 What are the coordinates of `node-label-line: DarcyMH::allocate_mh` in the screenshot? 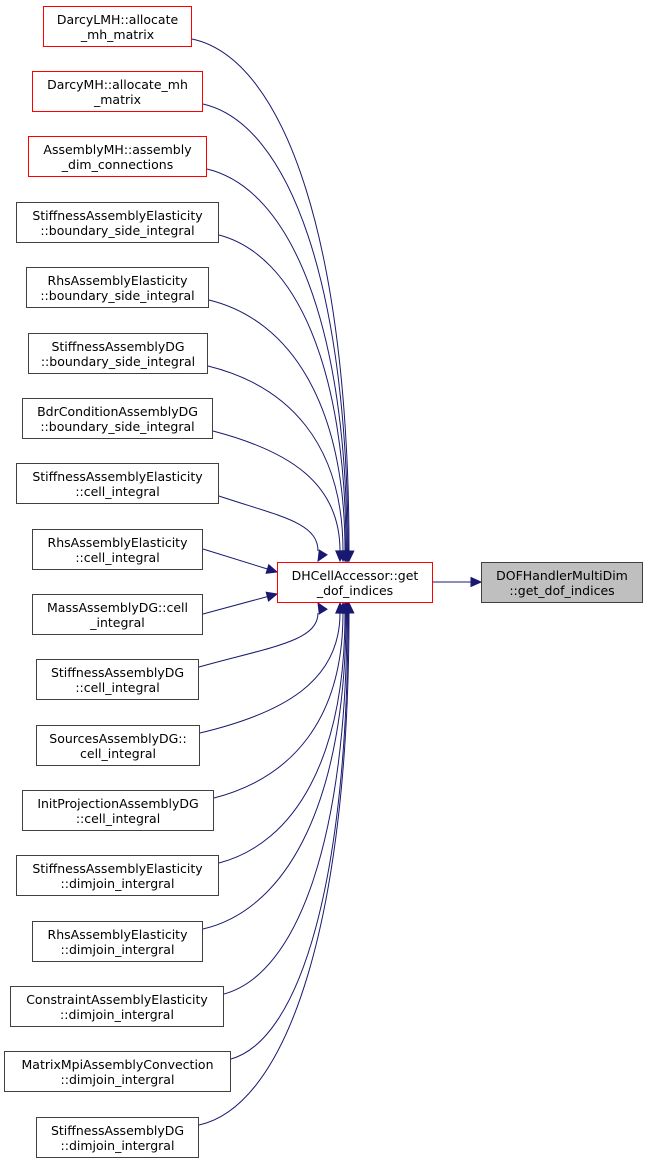 It's located at (117, 84).